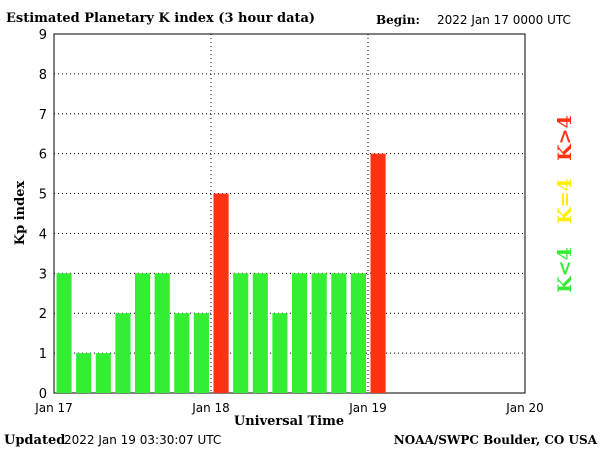 This screenshot has height=450, width=600. What do you see at coordinates (43, 115) in the screenshot?
I see `y-tick-label: 7` at bounding box center [43, 115].